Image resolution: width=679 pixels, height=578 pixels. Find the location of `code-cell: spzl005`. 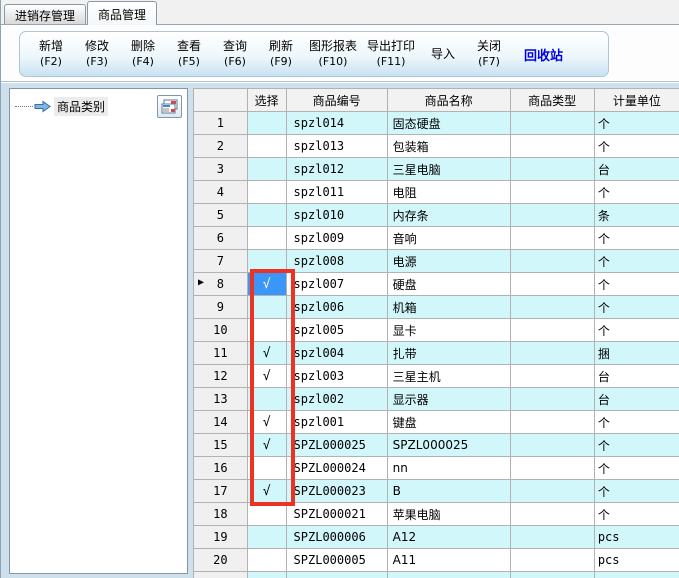

code-cell: spzl005 is located at coordinates (336, 330).